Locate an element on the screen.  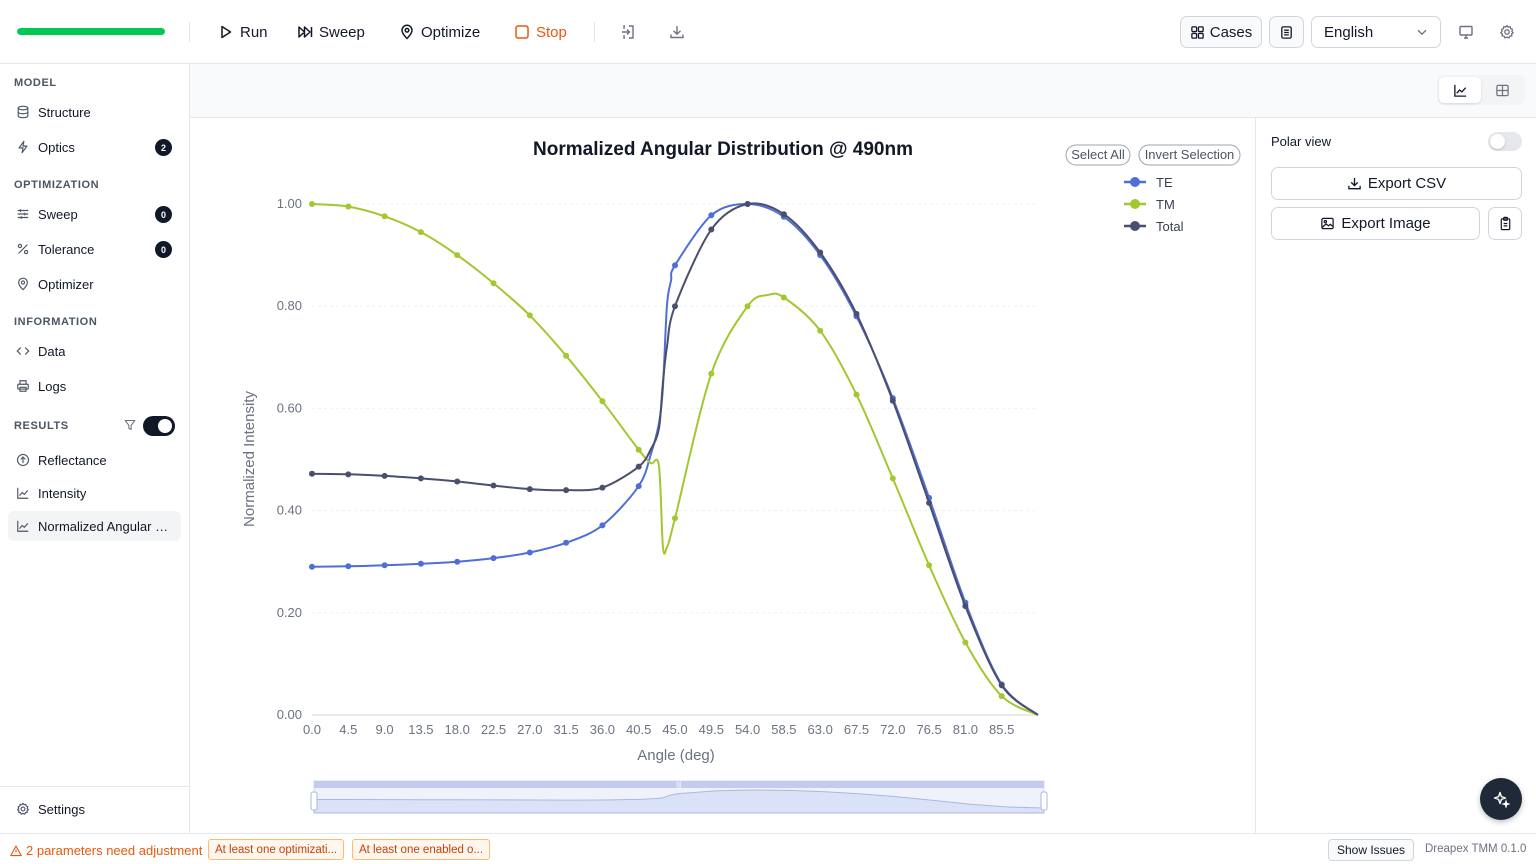
optimize-button: Optimize is located at coordinates (439, 32).